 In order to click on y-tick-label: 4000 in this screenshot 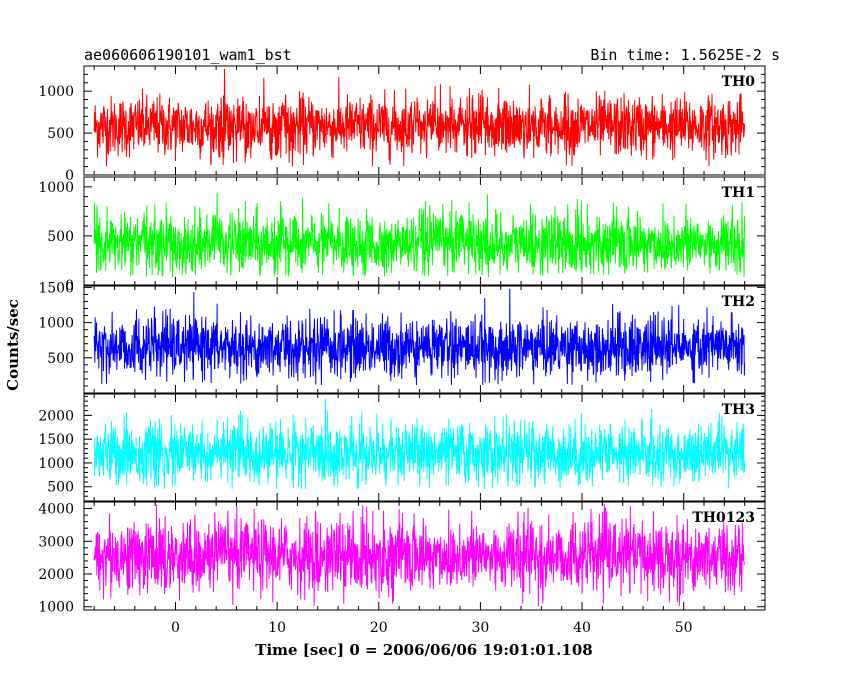, I will do `click(56, 510)`.